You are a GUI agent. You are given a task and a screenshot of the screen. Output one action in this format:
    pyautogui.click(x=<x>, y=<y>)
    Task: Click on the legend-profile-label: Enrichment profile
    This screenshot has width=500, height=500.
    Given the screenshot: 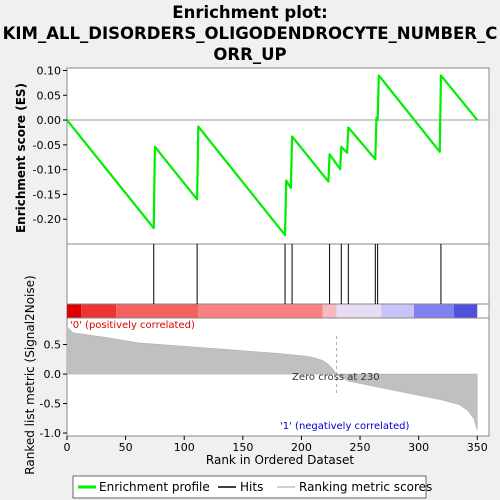 What is the action you would take?
    pyautogui.click(x=154, y=487)
    